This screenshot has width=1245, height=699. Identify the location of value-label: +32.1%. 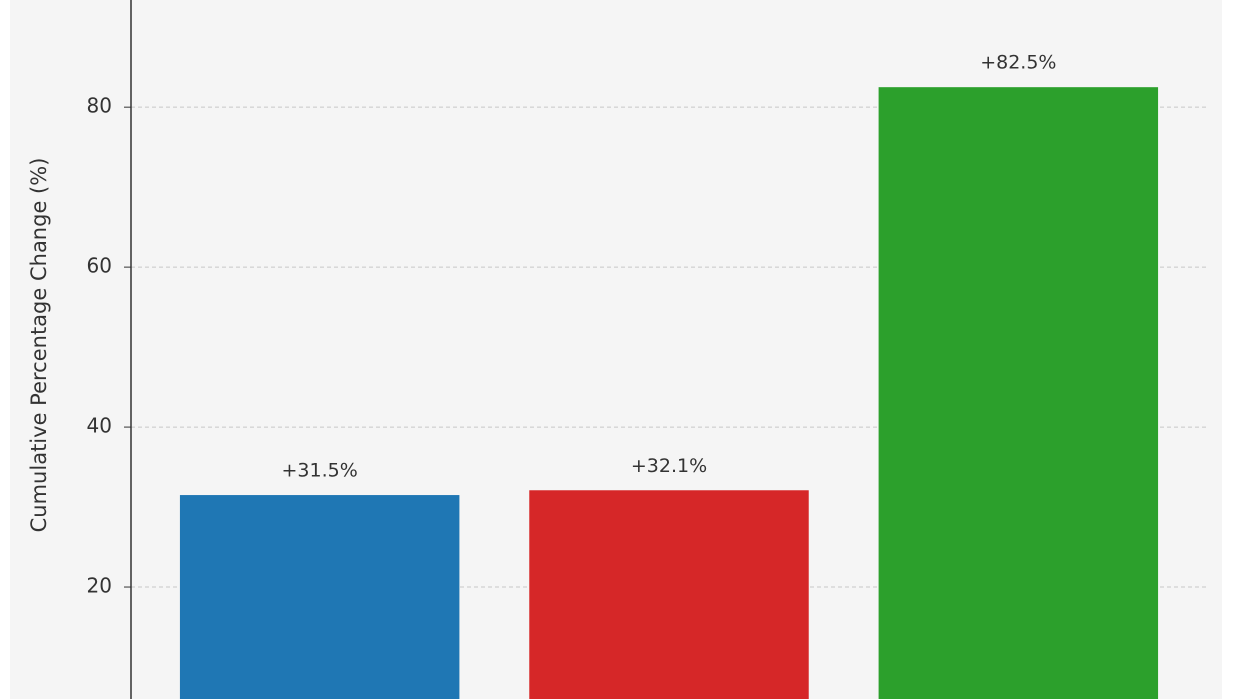
(669, 466).